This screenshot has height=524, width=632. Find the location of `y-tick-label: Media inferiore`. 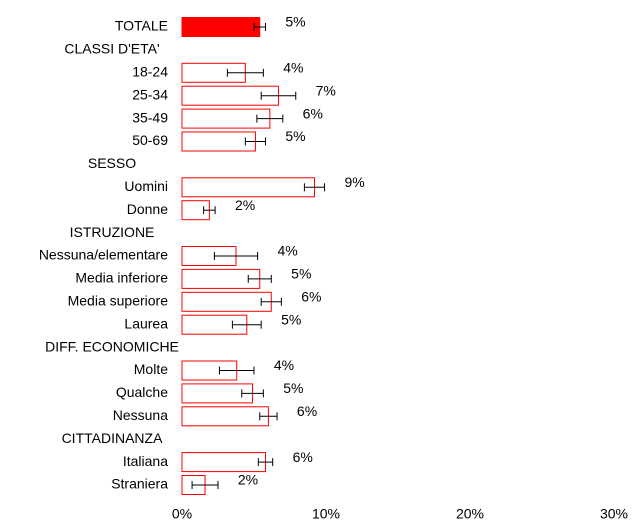

y-tick-label: Media inferiore is located at coordinates (121, 278).